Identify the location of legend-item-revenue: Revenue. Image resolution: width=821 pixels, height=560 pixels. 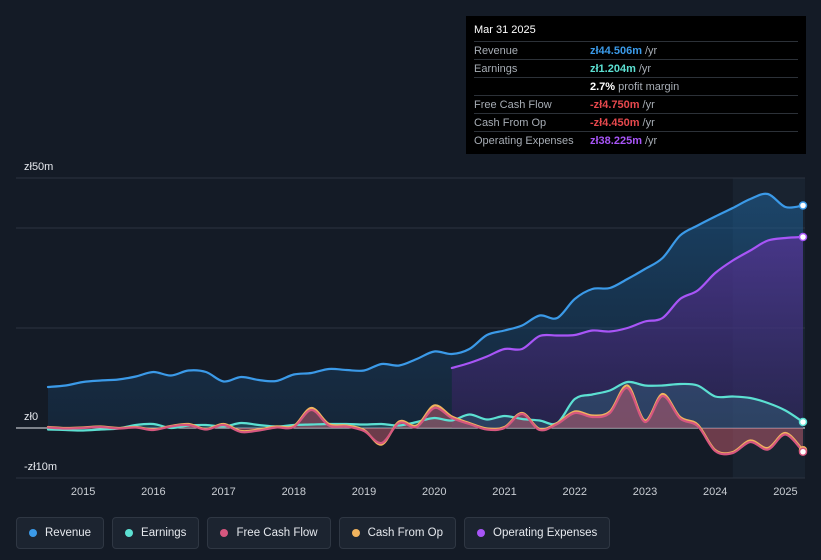
(60, 533).